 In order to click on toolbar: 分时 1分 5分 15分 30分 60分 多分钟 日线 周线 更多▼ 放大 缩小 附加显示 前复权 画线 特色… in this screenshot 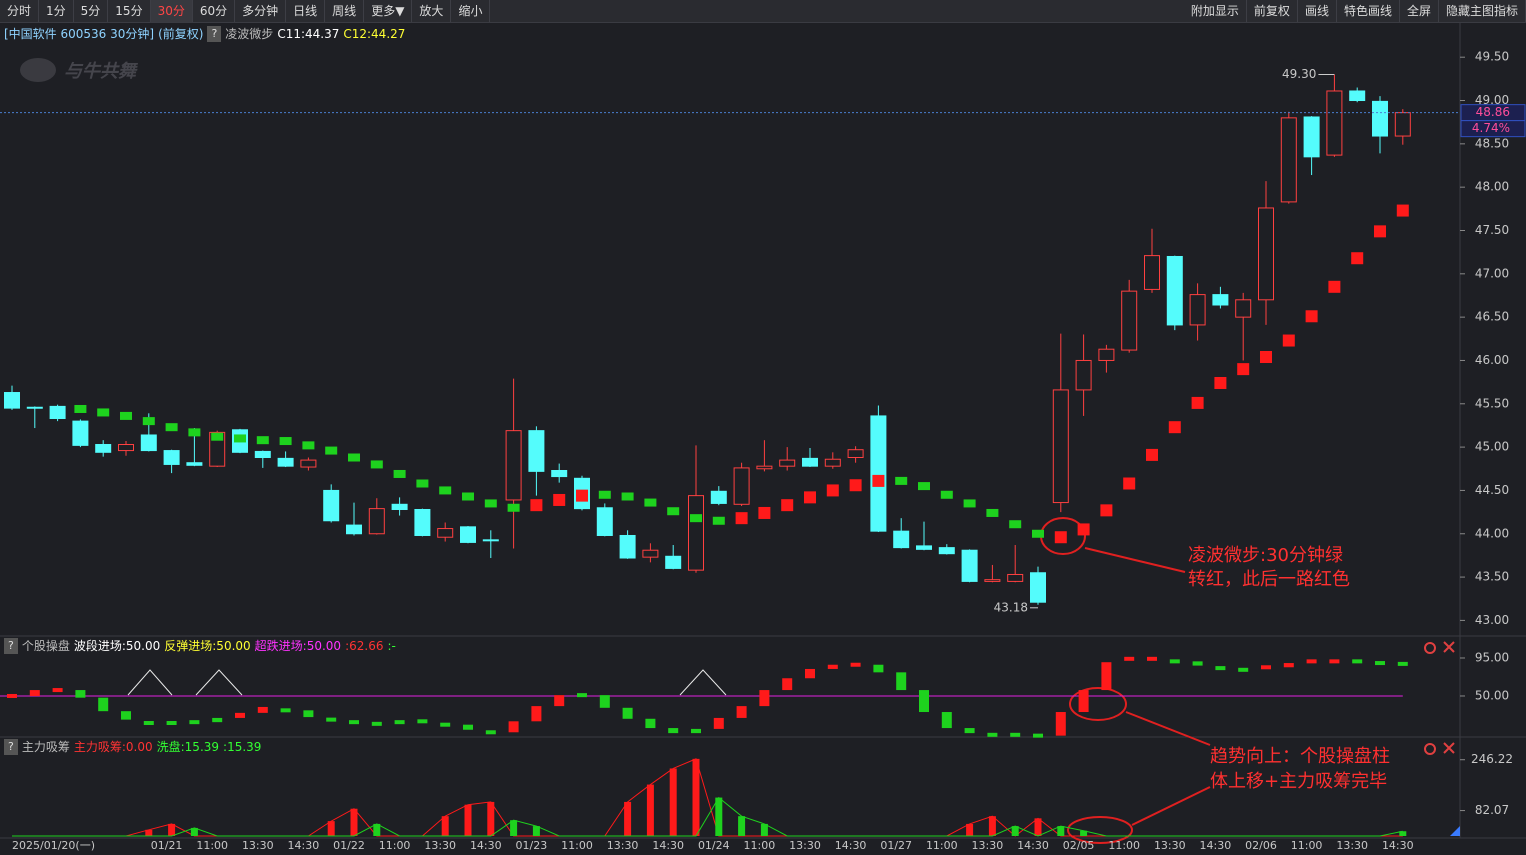, I will do `click(763, 11)`.